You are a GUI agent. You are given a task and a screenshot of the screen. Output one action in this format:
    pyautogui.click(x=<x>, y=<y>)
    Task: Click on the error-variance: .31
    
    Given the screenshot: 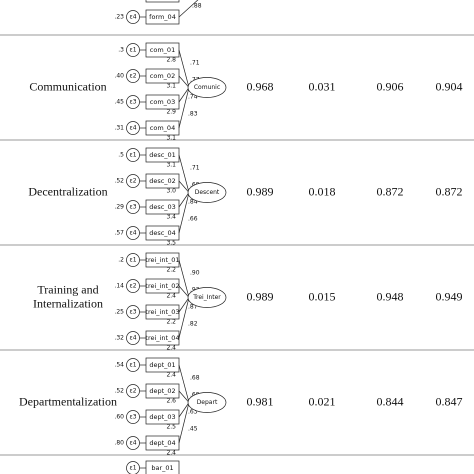 What is the action you would take?
    pyautogui.click(x=119, y=128)
    